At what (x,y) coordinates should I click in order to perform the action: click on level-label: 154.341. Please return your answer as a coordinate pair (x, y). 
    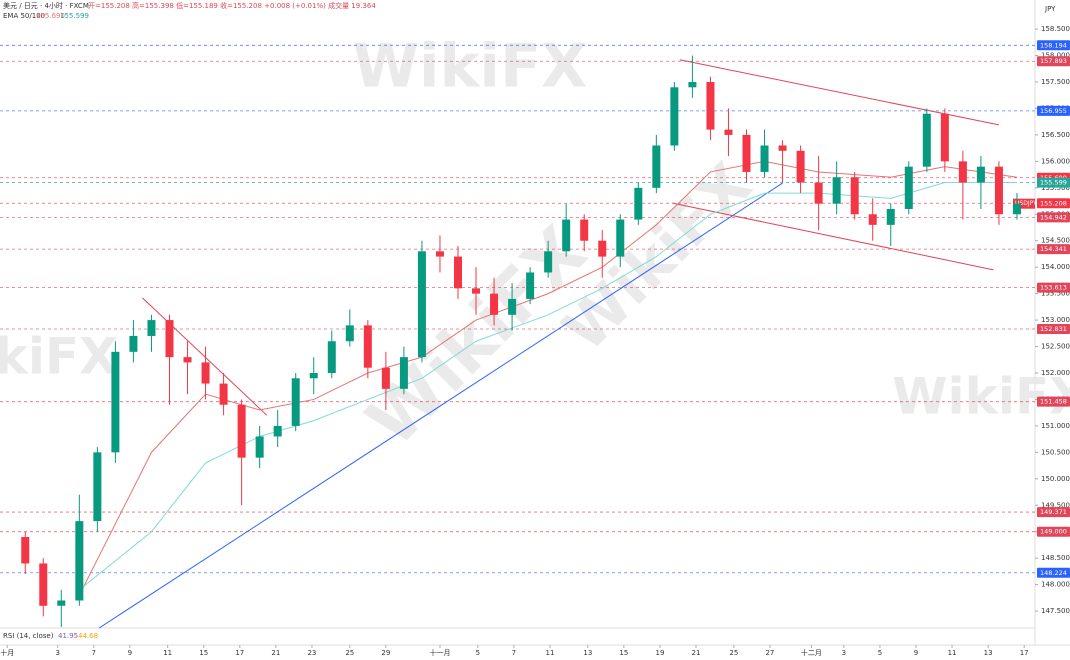
    Looking at the image, I should click on (1053, 249).